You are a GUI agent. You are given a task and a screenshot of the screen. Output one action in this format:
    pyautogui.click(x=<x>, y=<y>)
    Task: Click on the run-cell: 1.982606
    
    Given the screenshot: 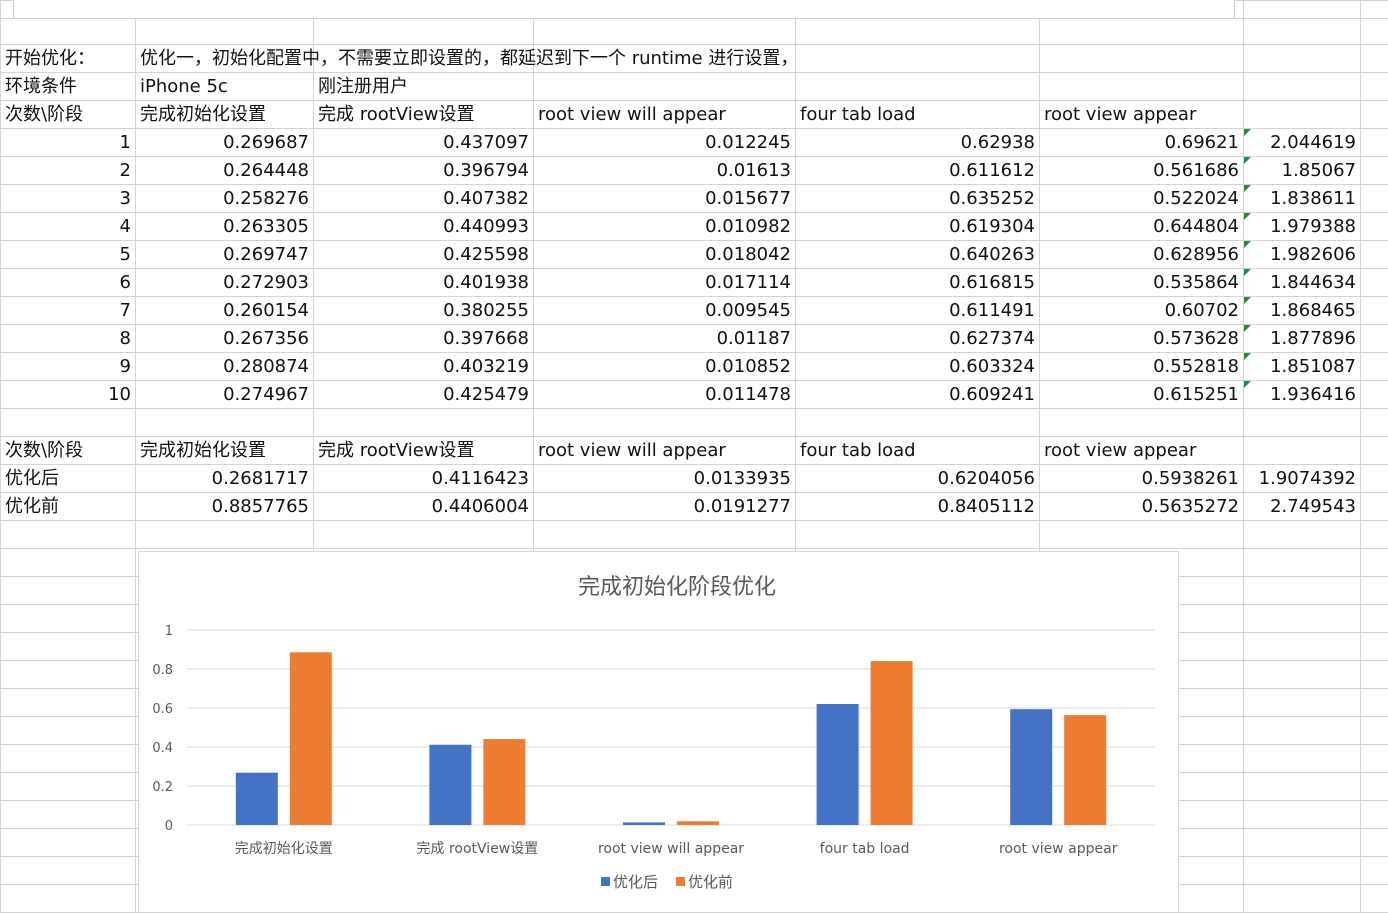 What is the action you would take?
    pyautogui.click(x=1313, y=254)
    